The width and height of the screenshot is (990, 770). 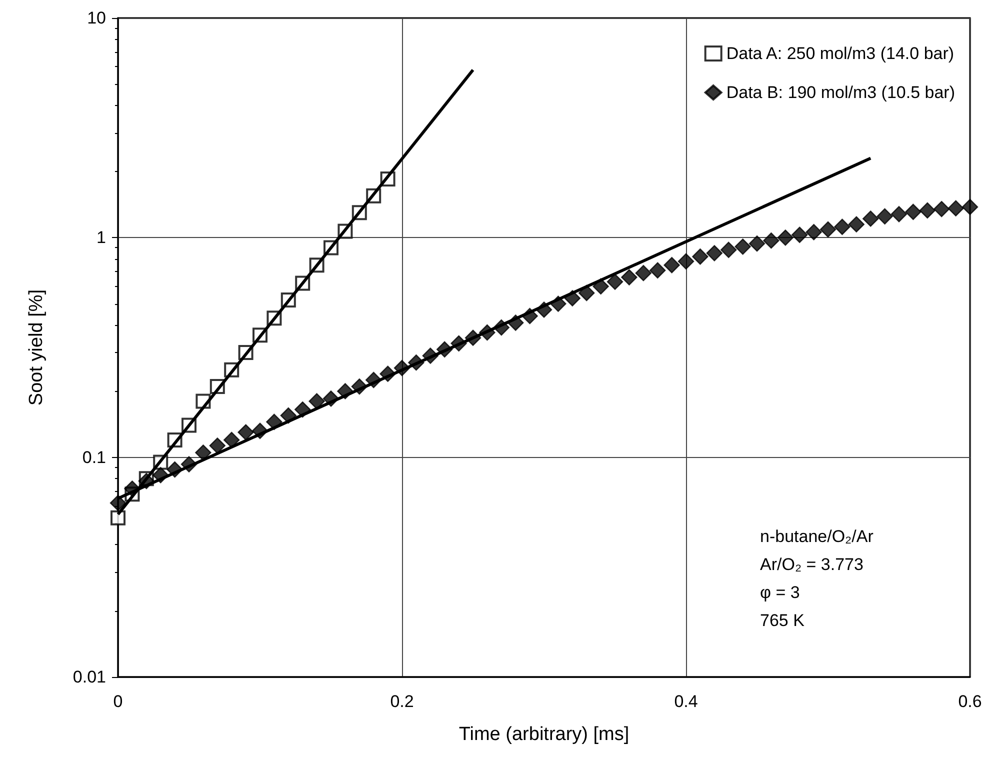 I want to click on x-axis-title: Time (arbitrary) [ms], so click(x=544, y=734).